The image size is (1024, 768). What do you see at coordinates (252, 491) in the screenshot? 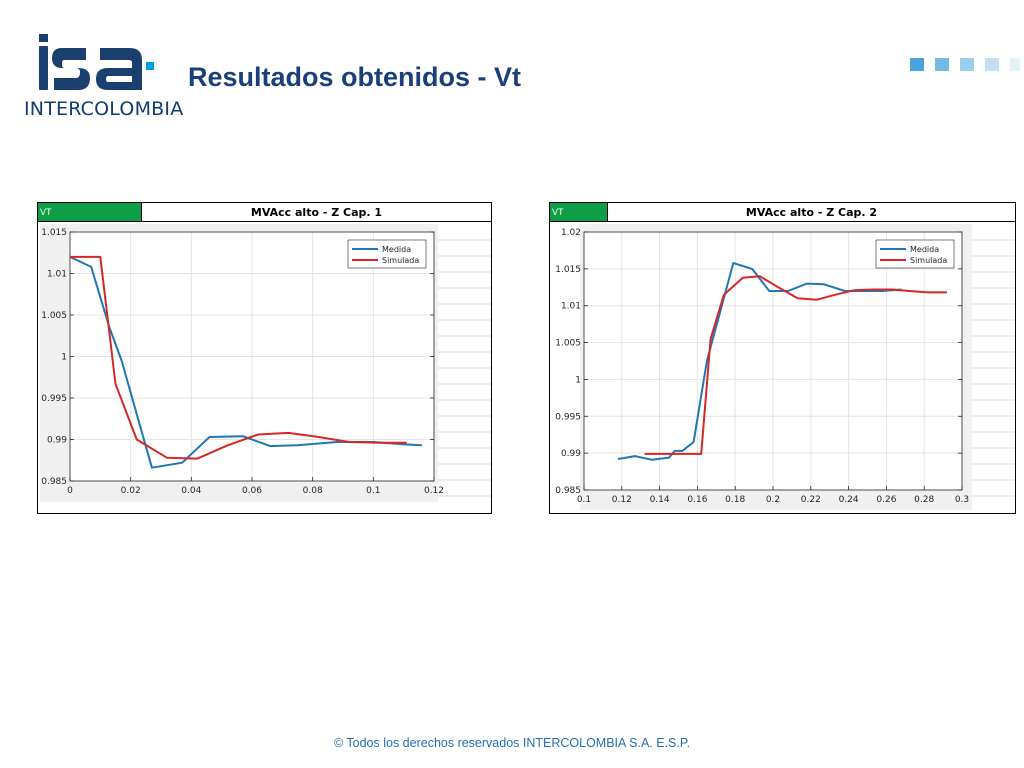
I see `x-tick-label: 0.06` at bounding box center [252, 491].